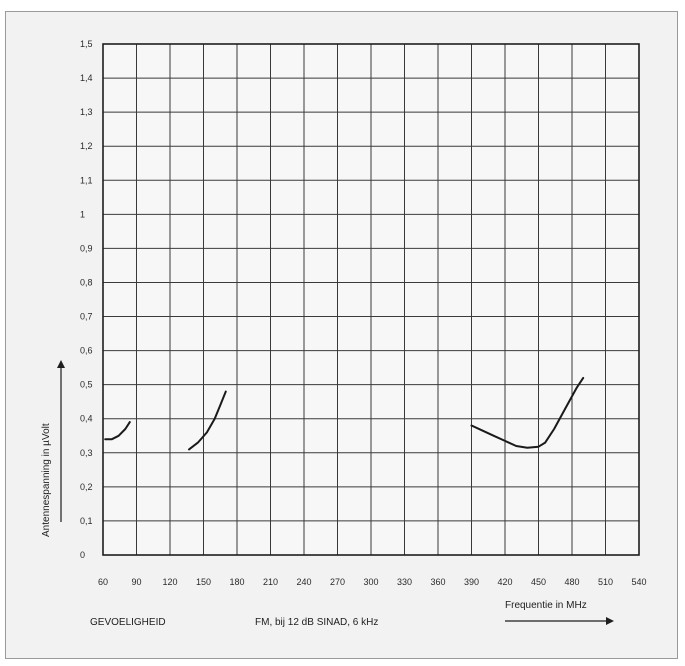 Image resolution: width=685 pixels, height=666 pixels. Describe the element at coordinates (316, 622) in the screenshot. I see `annotation-fm-sinad: FM, bij 12 dB SINAD, 6 kHz` at that location.